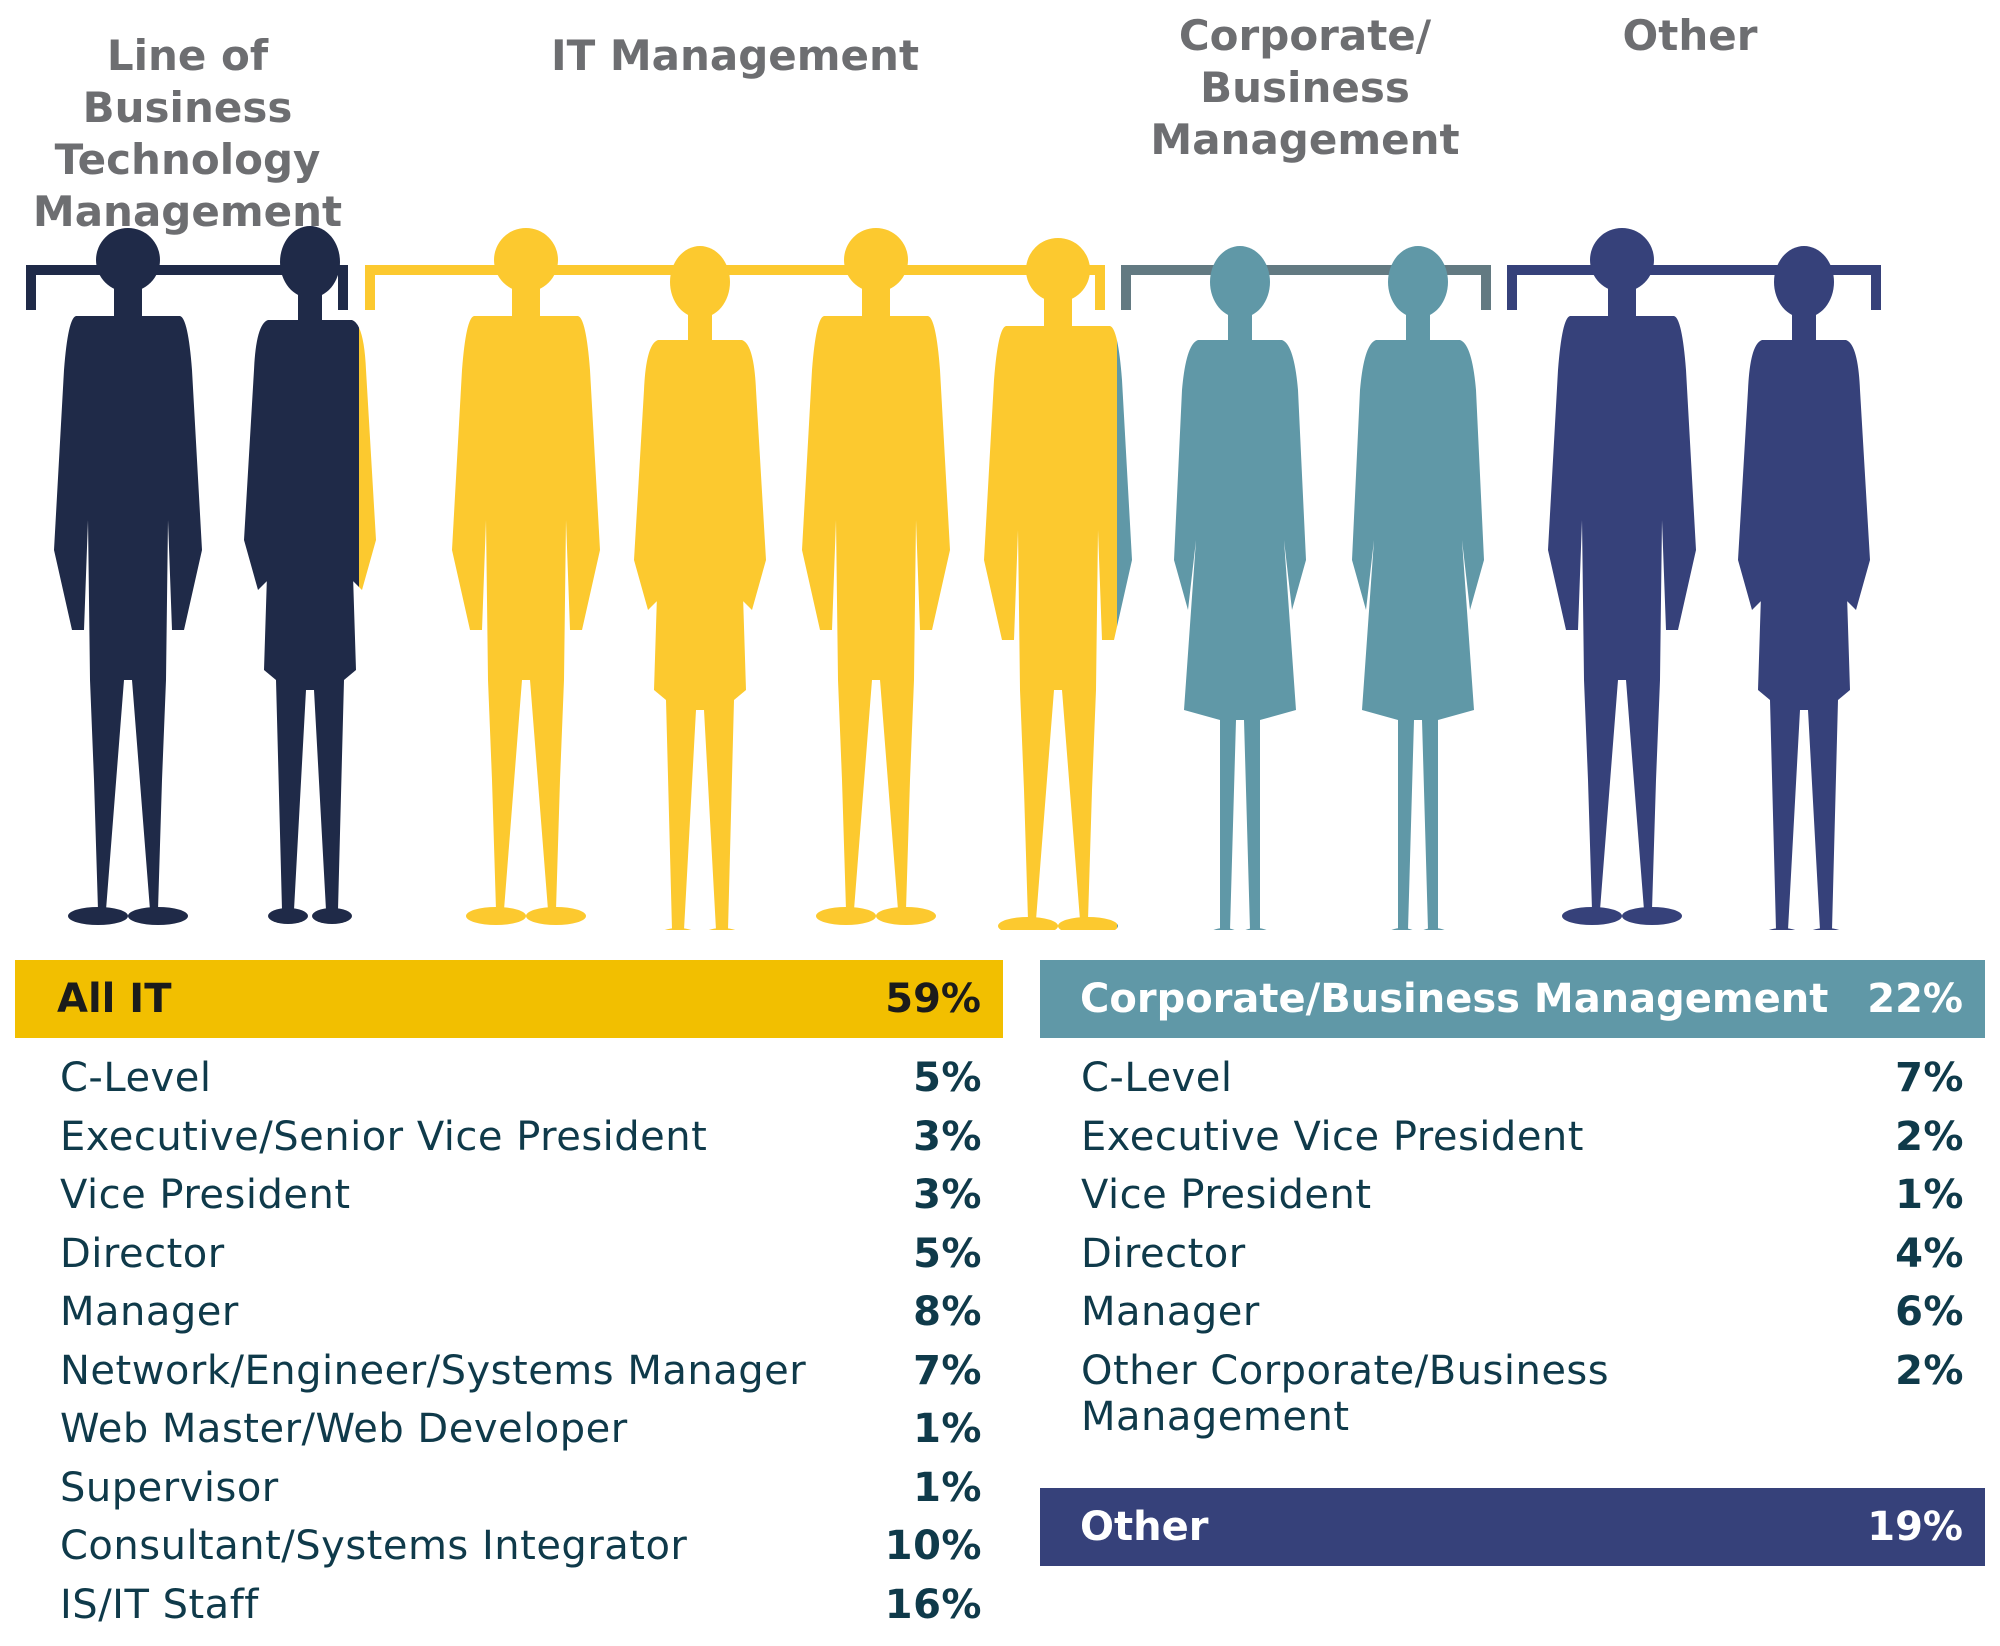 The image size is (2000, 1646). I want to click on list-item: Director 5%, so click(521, 1260).